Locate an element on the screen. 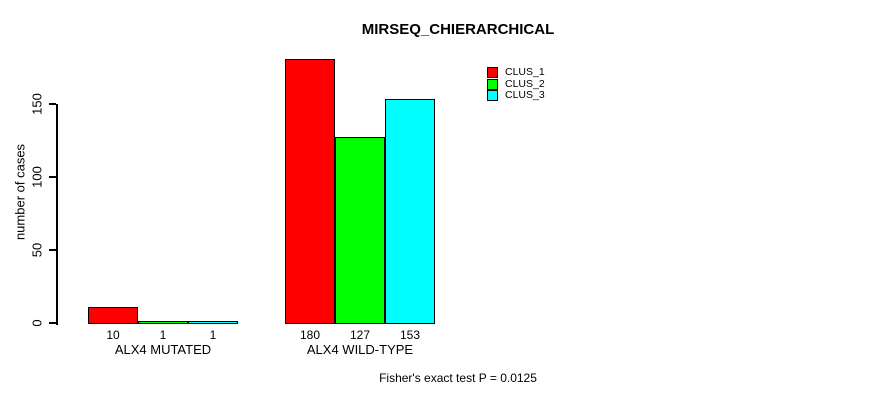 This screenshot has width=890, height=400. y-tick-label: 100 is located at coordinates (37, 177).